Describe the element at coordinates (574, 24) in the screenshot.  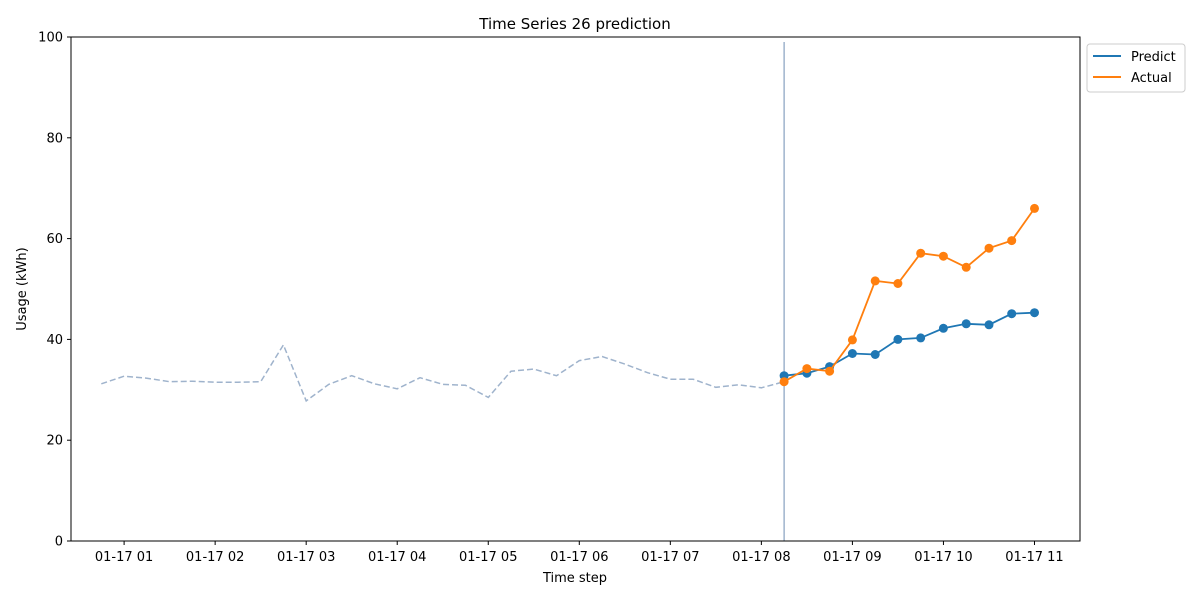
I see `chart-title: Time Series 26 prediction` at that location.